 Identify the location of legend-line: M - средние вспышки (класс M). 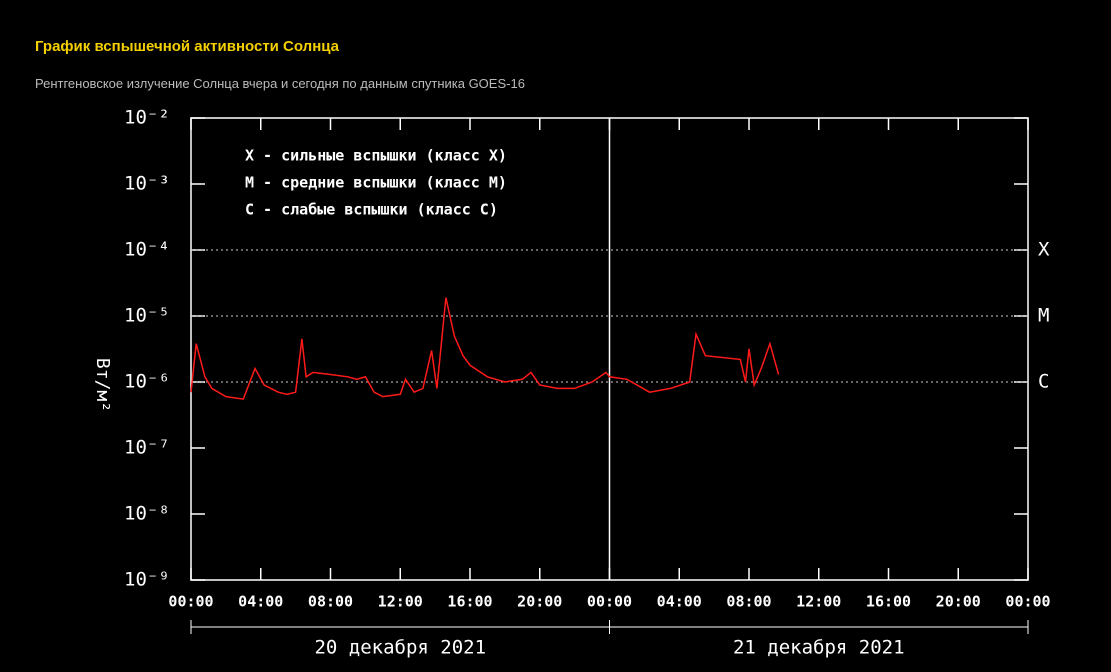
(376, 183).